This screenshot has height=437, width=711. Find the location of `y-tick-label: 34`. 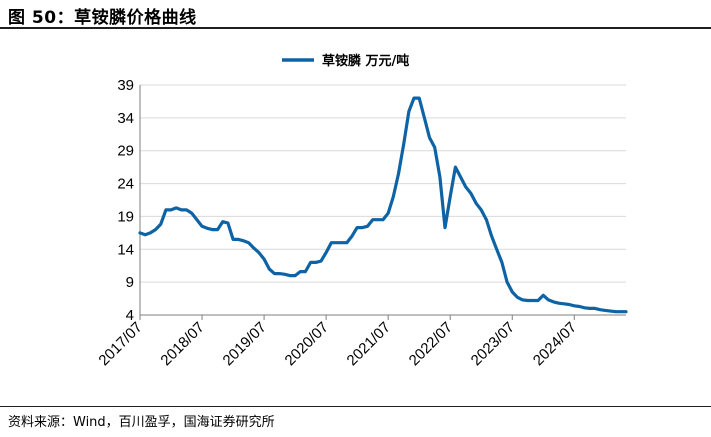

y-tick-label: 34 is located at coordinates (125, 118).